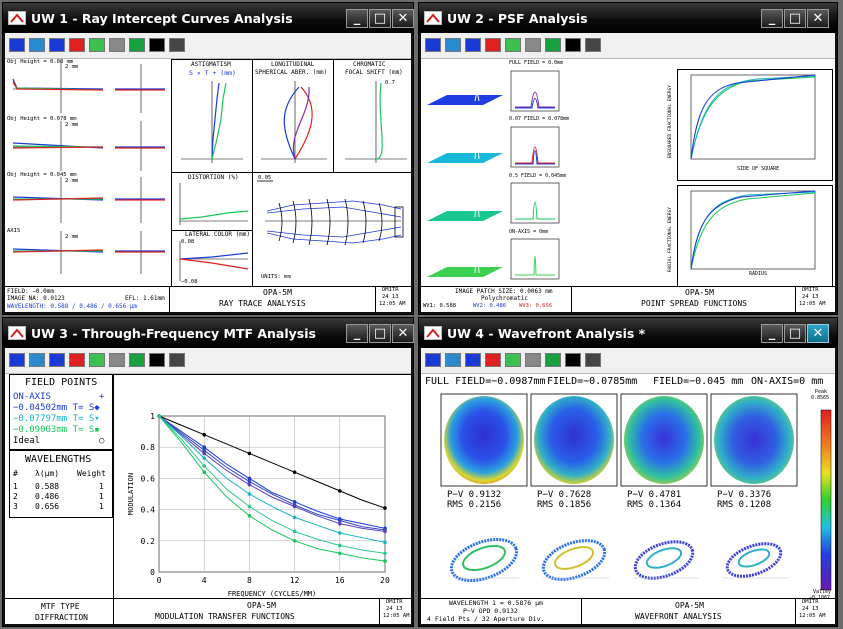 This screenshot has height=629, width=843. Describe the element at coordinates (628, 333) in the screenshot. I see `title-bar: UW 4 - Wavefront Analysis * _ □ ✕` at that location.